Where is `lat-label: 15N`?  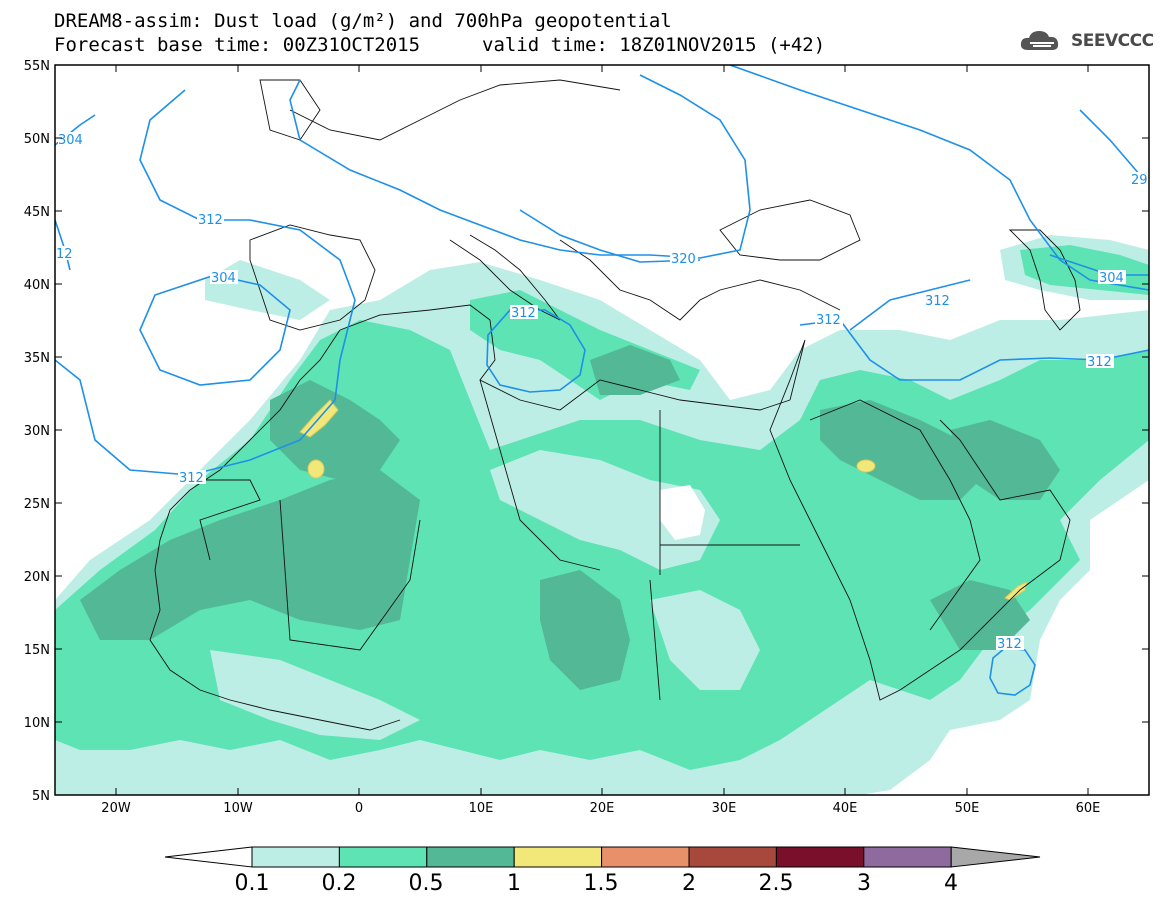 lat-label: 15N is located at coordinates (37, 650).